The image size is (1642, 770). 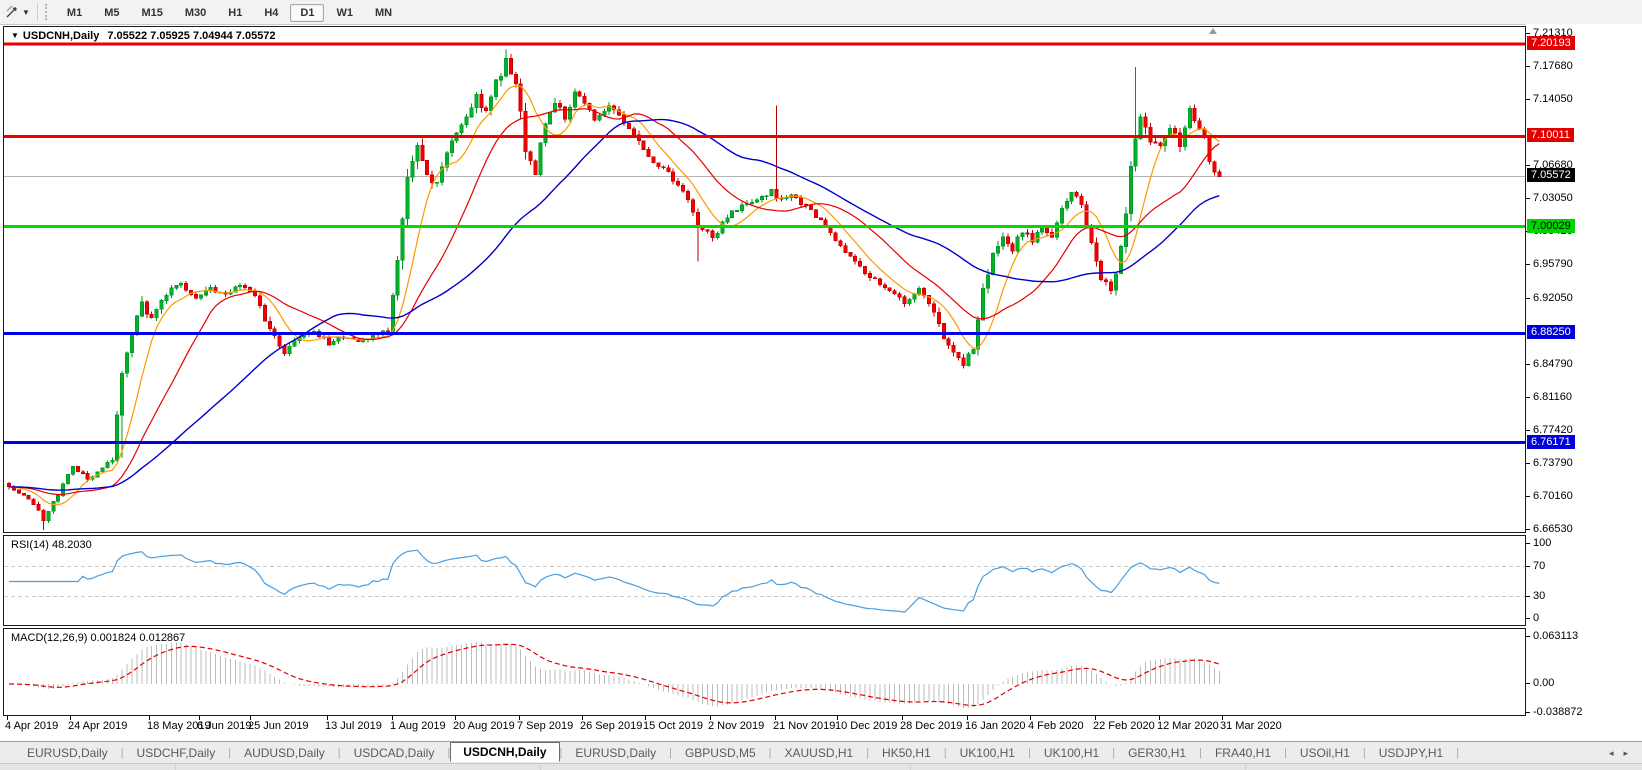 I want to click on timeframe-button-h1: H1, so click(x=235, y=13).